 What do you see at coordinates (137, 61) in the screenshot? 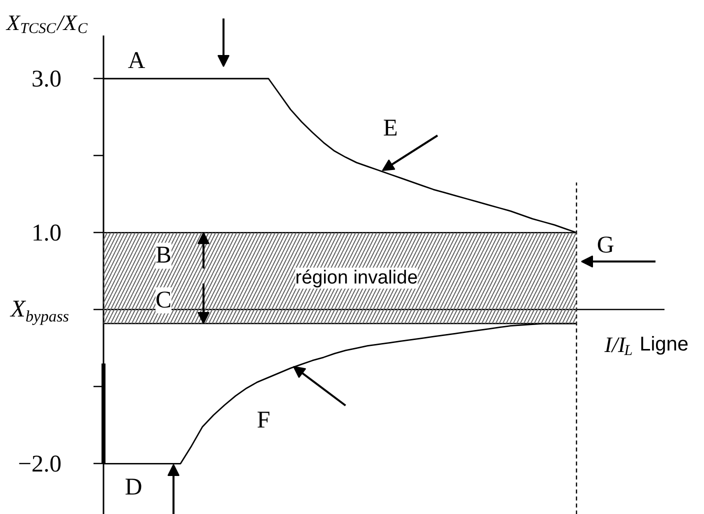
I see `annotation: A` at bounding box center [137, 61].